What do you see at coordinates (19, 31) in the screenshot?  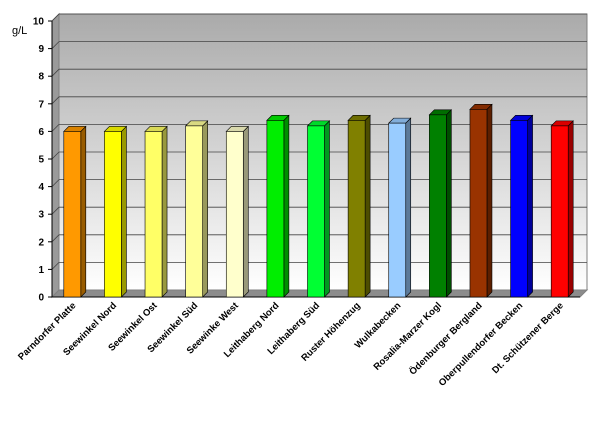 I see `y-axis-label: g/L` at bounding box center [19, 31].